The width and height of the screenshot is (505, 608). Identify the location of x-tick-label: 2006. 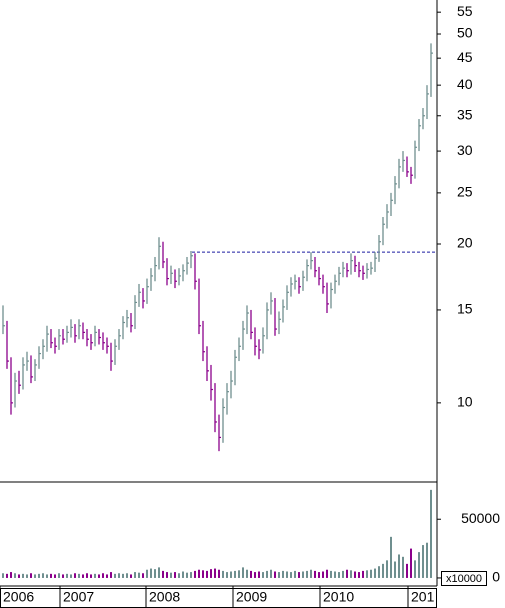
(18, 597).